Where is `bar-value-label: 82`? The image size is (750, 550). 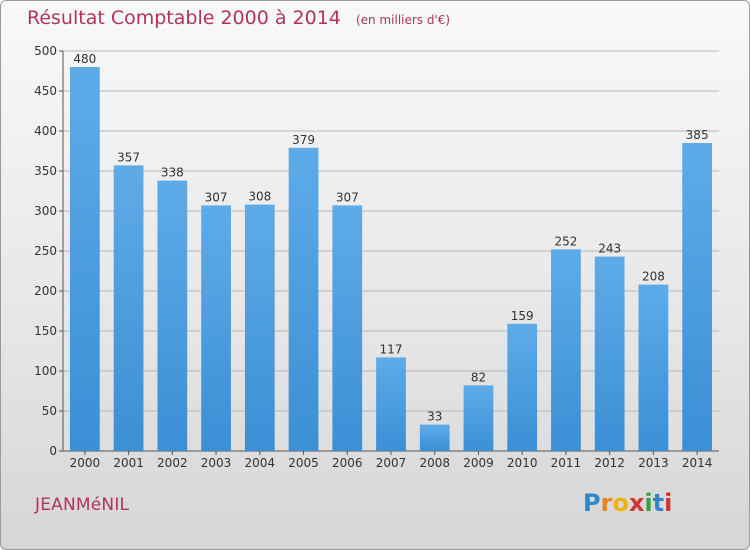 bar-value-label: 82 is located at coordinates (478, 377).